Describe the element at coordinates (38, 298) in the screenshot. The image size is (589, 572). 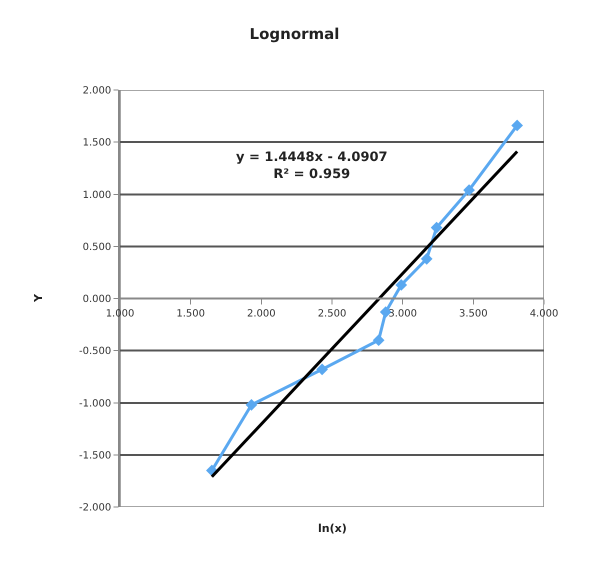
I see `y-axis-title: Y` at that location.